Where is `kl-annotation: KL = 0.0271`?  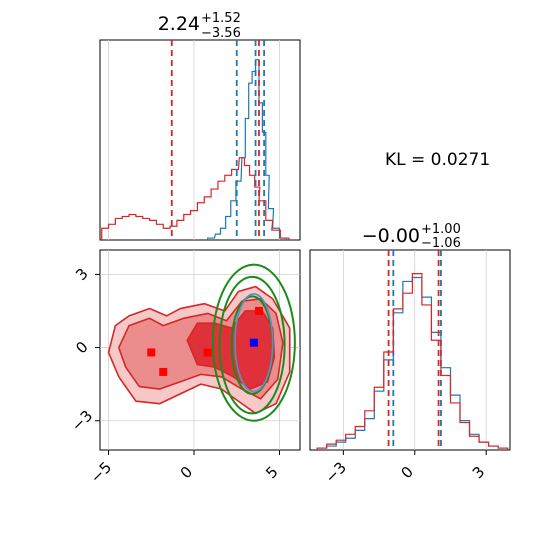
kl-annotation: KL = 0.0271 is located at coordinates (437, 160).